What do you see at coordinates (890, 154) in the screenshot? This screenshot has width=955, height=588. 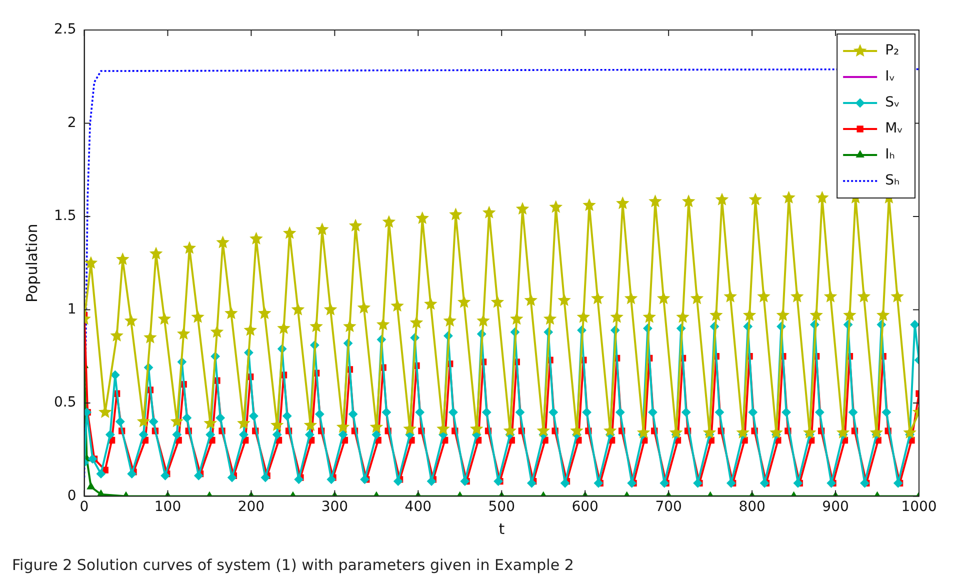 I see `legend-label: Iₕ` at bounding box center [890, 154].